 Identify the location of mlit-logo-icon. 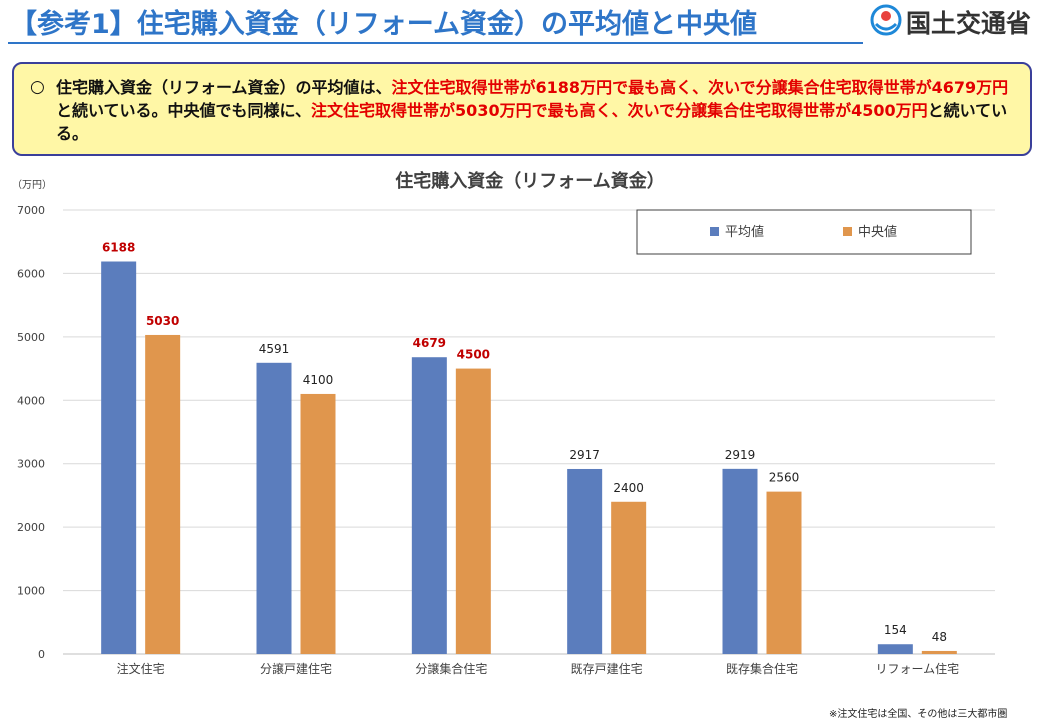
(886, 20).